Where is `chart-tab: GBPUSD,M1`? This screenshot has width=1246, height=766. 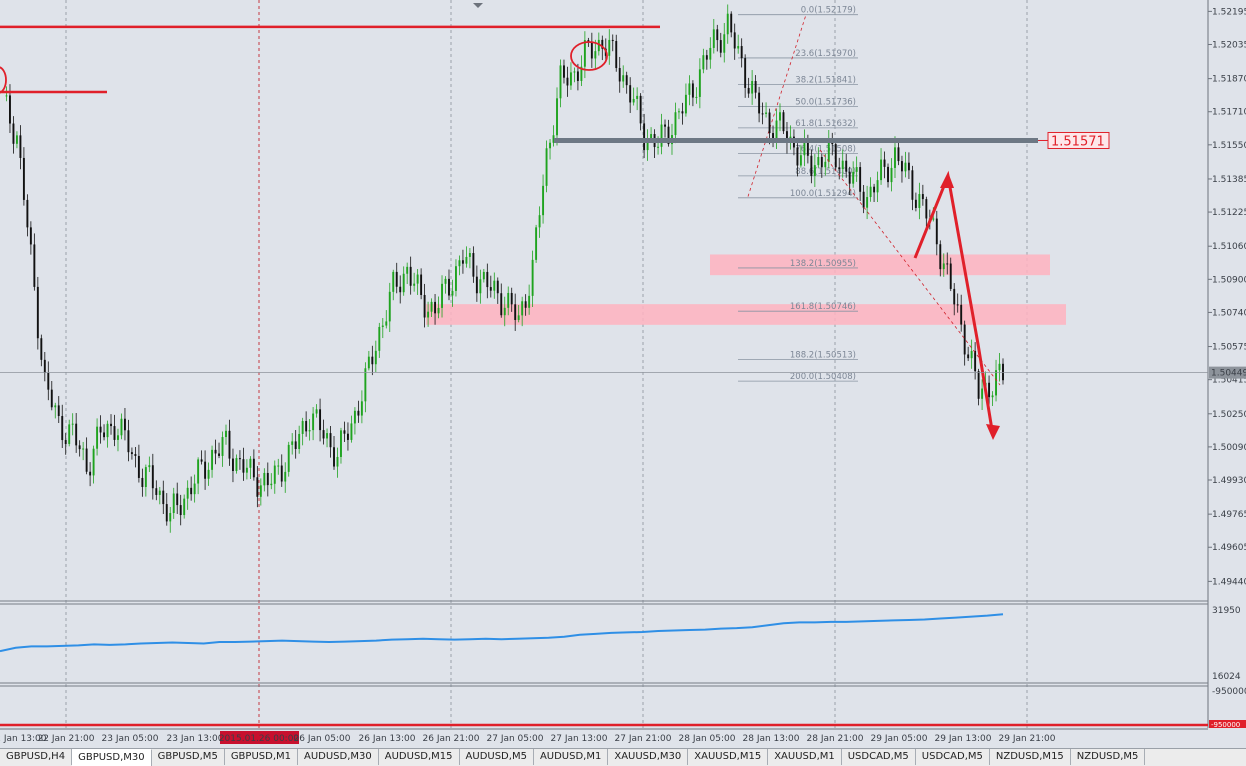
chart-tab: GBPUSD,M1 is located at coordinates (261, 757).